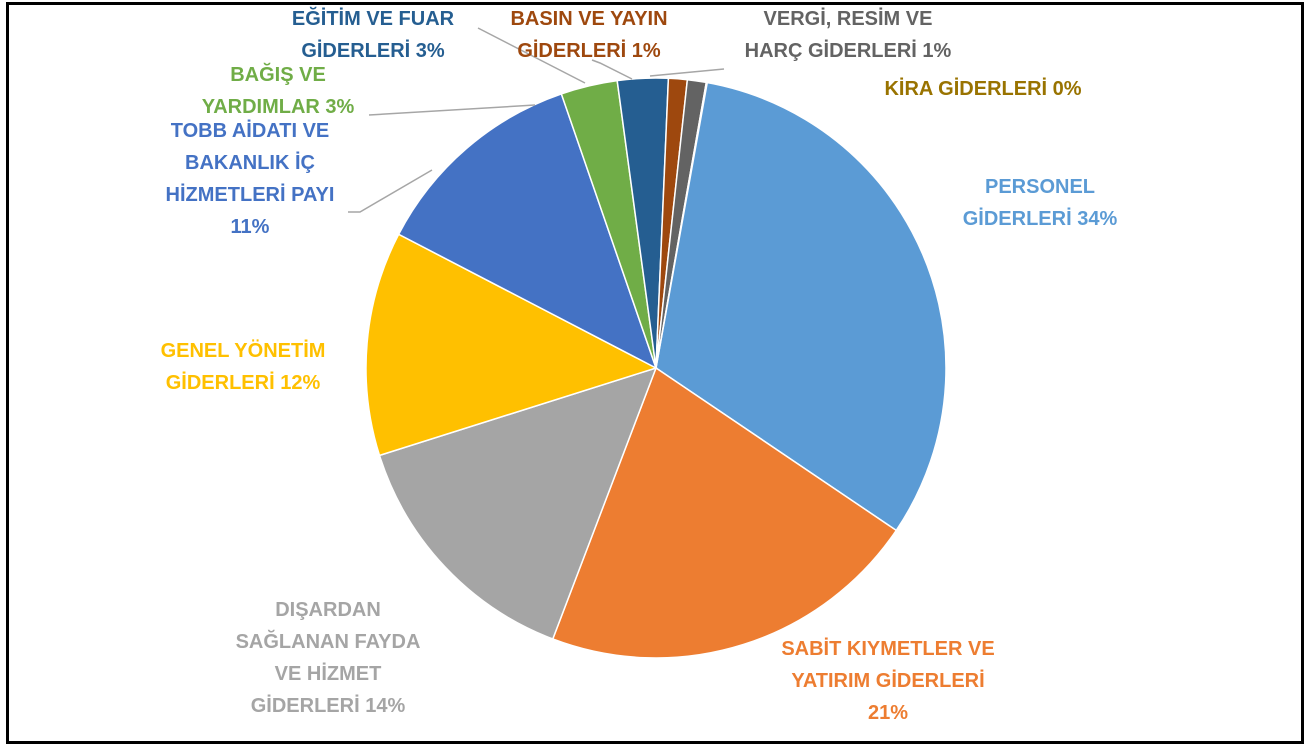 This screenshot has height=751, width=1310. What do you see at coordinates (801, 304) in the screenshot?
I see `pie-slice-personel-giderleri` at bounding box center [801, 304].